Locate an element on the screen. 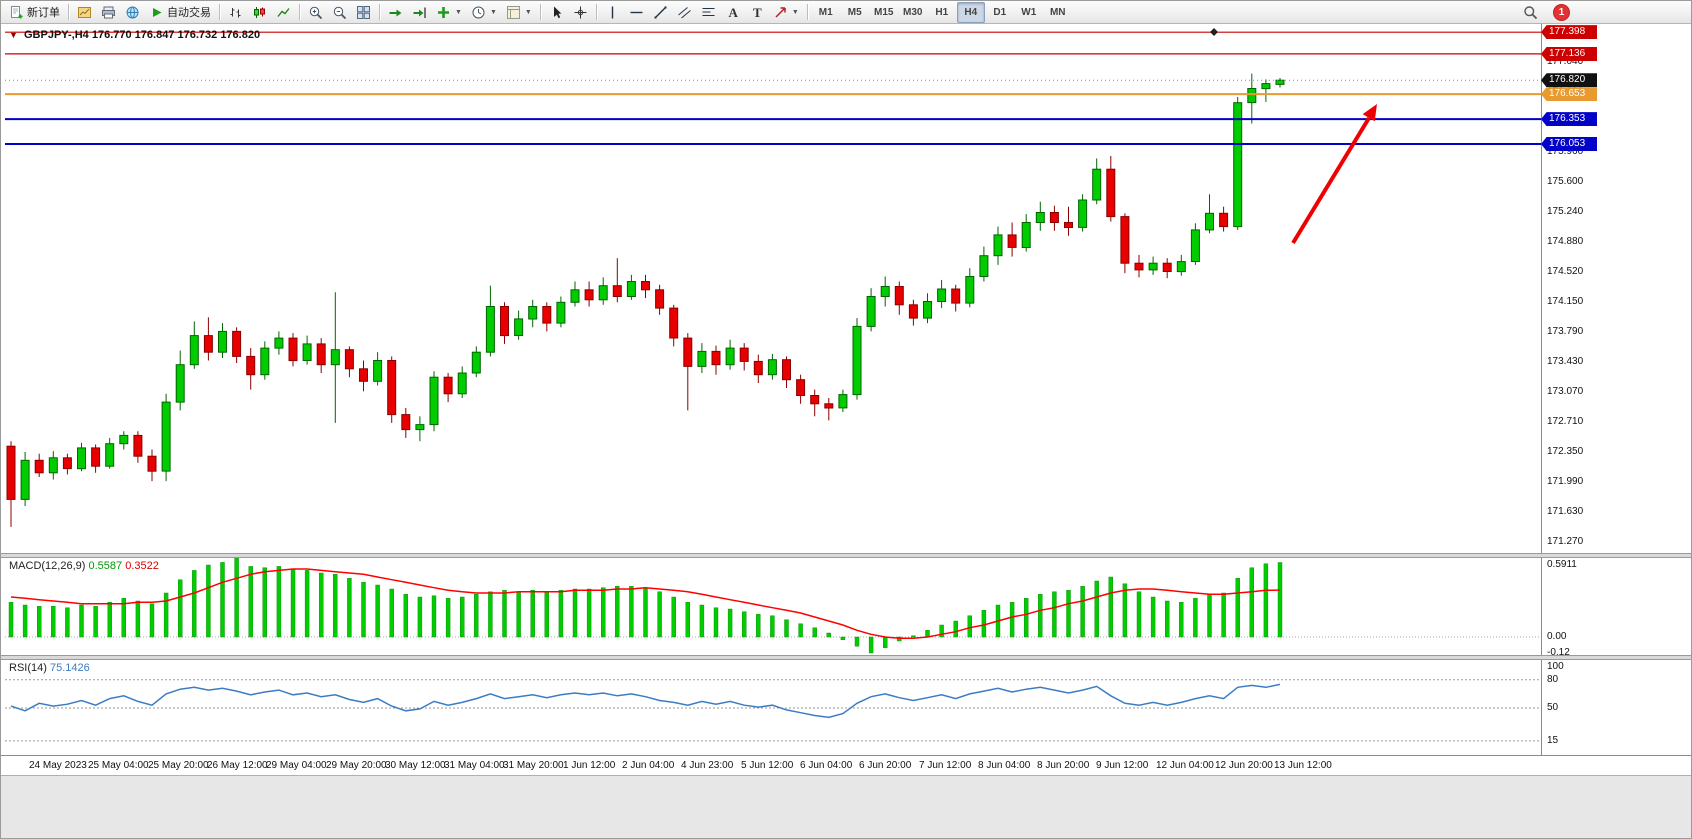 This screenshot has height=839, width=1692. time-label: 8 Jun 04:00 is located at coordinates (1004, 765).